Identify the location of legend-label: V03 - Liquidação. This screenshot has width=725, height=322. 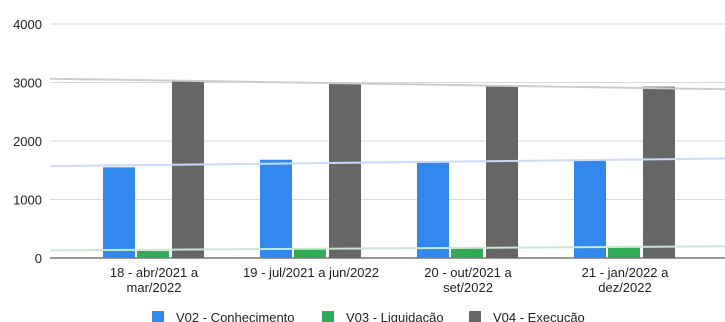
(395, 316).